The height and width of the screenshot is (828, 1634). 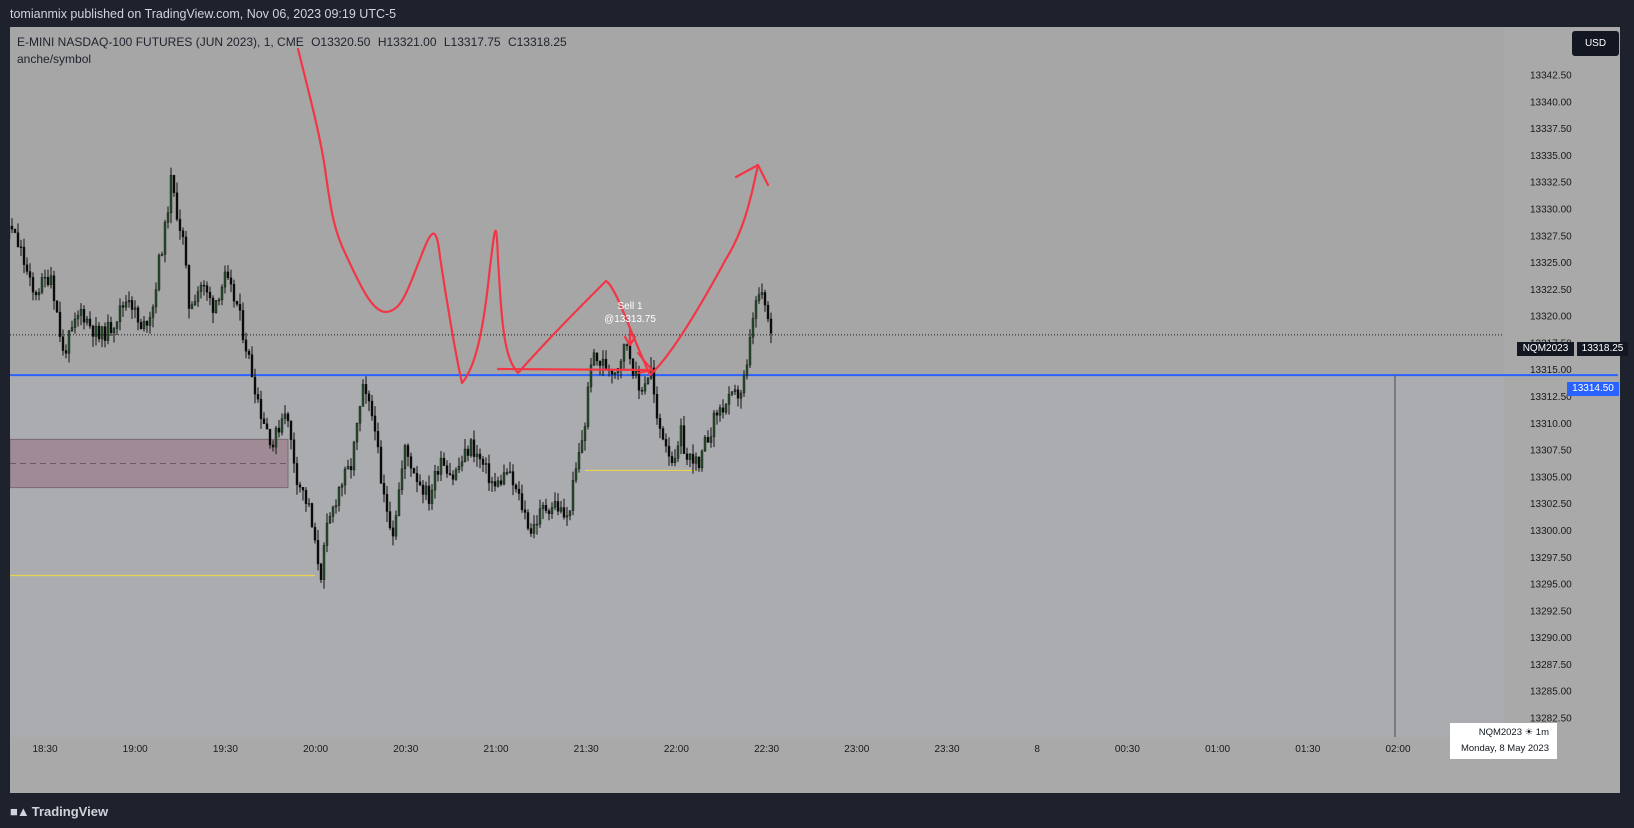 What do you see at coordinates (1551, 424) in the screenshot?
I see `price-tick-label: 13310.00` at bounding box center [1551, 424].